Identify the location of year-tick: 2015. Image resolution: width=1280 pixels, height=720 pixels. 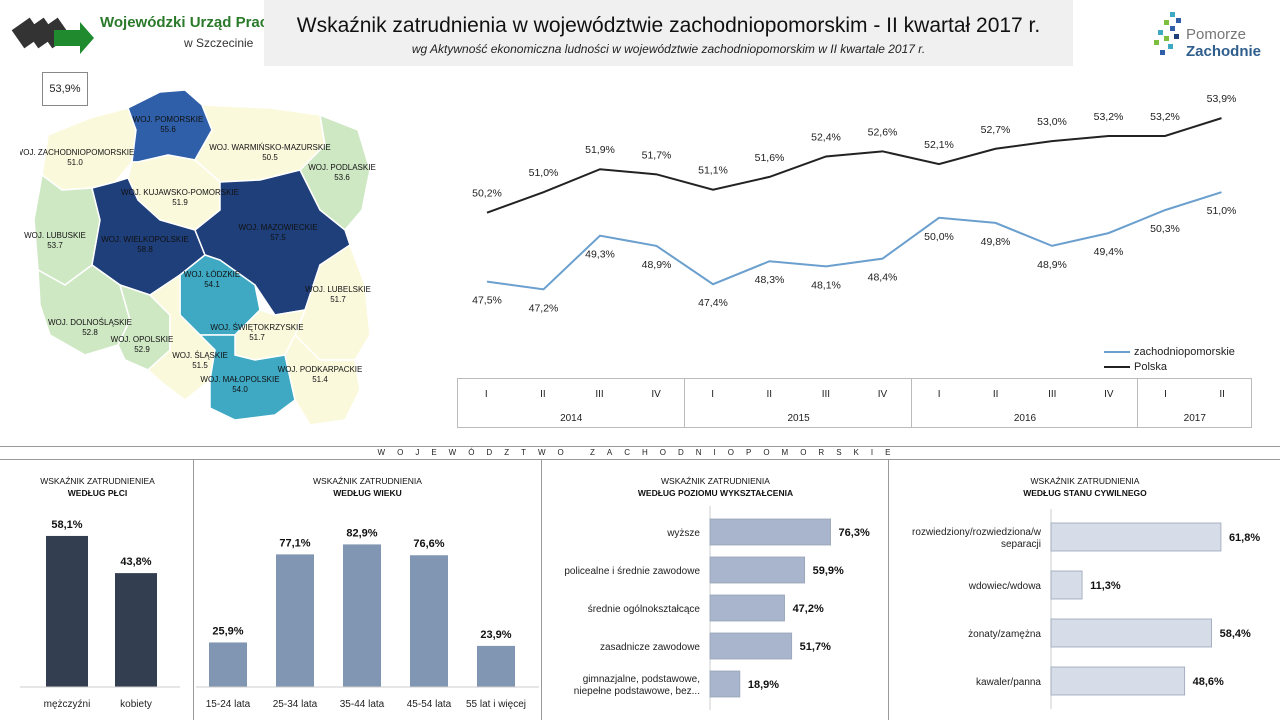
(797, 418).